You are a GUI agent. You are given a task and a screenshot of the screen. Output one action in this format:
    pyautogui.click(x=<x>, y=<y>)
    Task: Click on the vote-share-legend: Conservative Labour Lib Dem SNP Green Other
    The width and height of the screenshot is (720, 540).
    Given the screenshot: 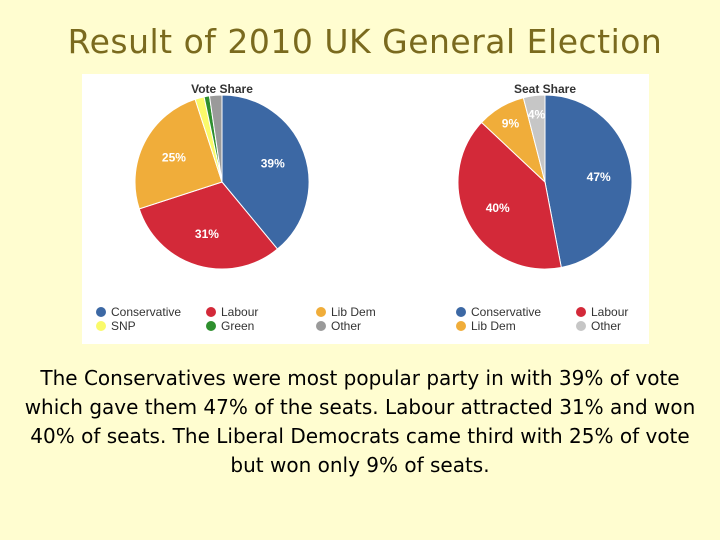 What is the action you would take?
    pyautogui.click(x=236, y=319)
    